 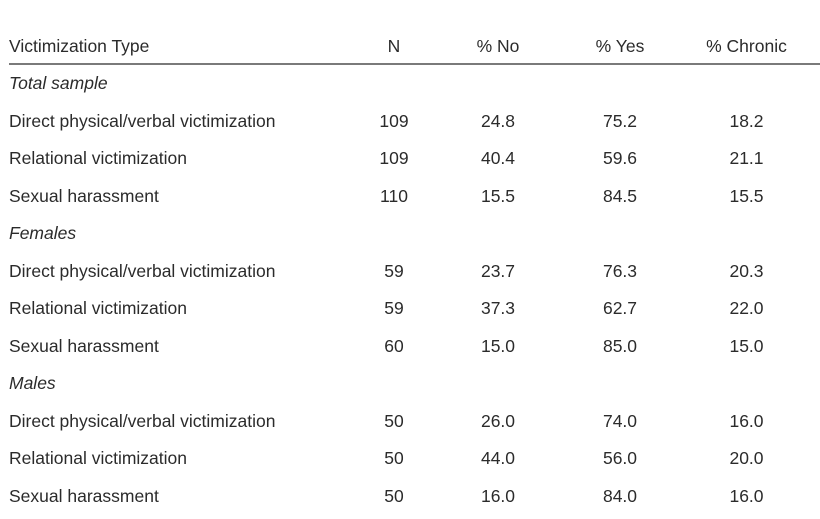 I want to click on header-pct-no: % No, so click(x=498, y=45).